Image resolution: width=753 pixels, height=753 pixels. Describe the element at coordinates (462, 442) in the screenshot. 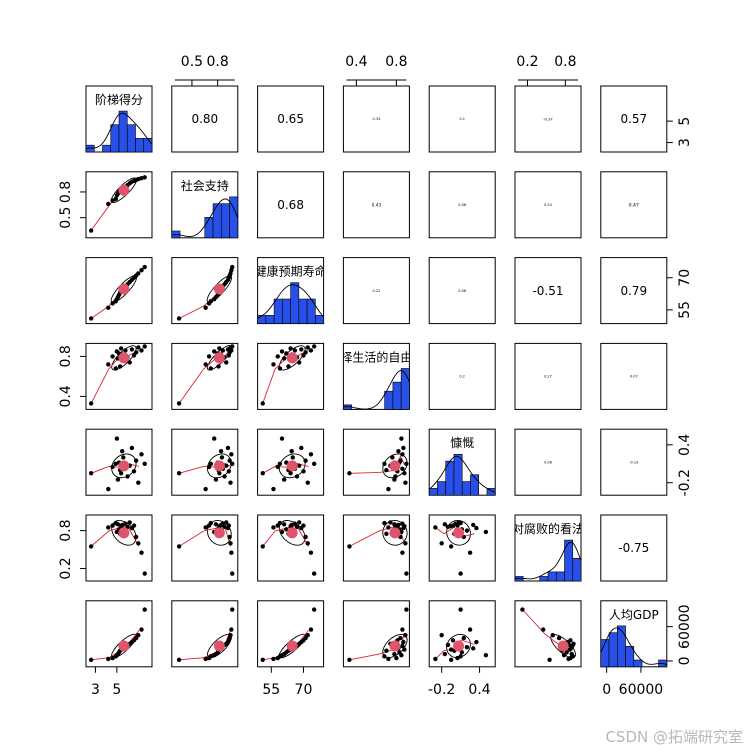

I see `variable-label: 慷慨` at that location.